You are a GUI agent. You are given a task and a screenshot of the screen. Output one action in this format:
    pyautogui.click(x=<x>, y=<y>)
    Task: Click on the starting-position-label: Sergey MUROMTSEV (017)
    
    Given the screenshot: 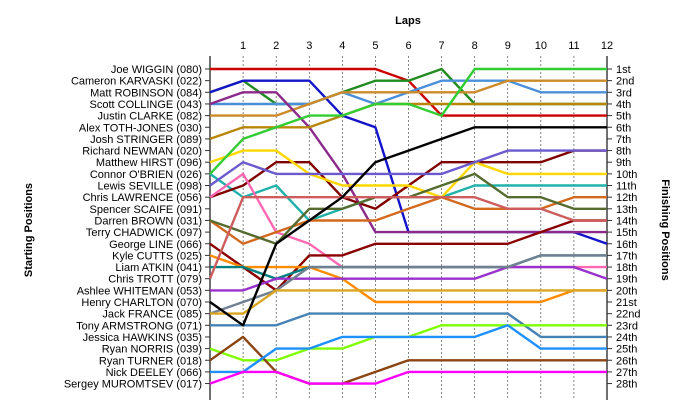 What is the action you would take?
    pyautogui.click(x=133, y=385)
    